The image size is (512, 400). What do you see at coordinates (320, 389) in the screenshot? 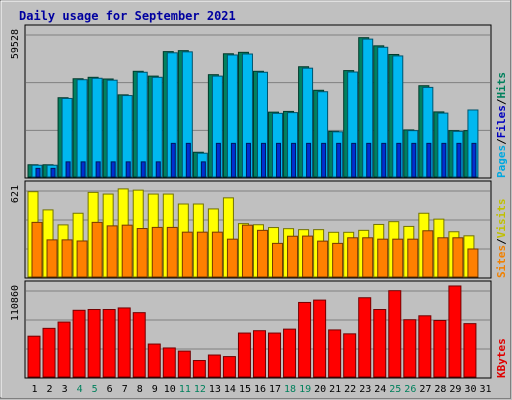
I see `x-tick-label-day-20: 20` at bounding box center [320, 389].